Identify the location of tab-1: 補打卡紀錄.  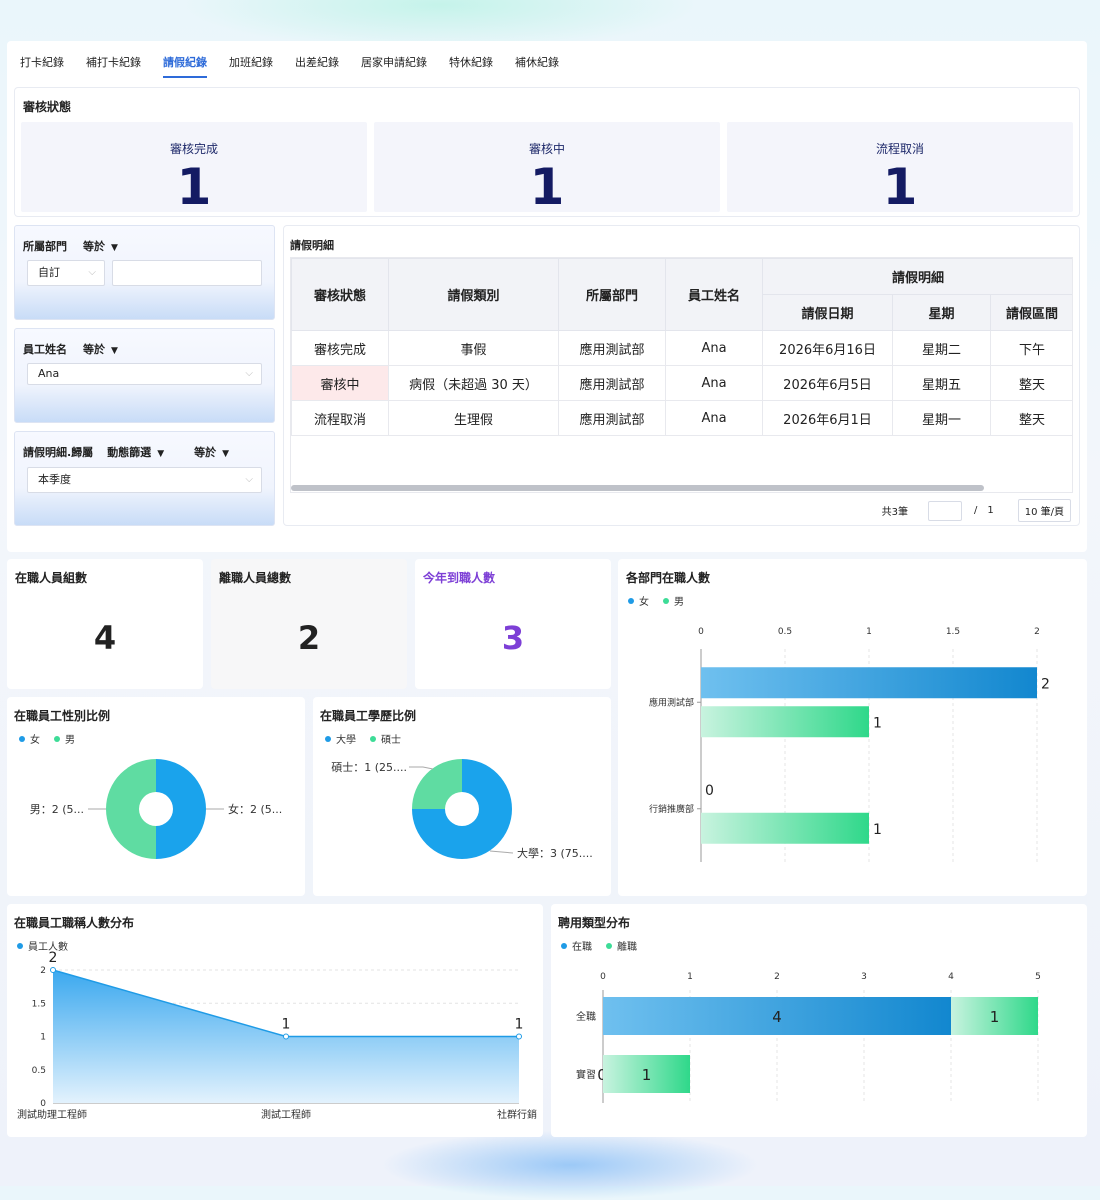
(113, 62).